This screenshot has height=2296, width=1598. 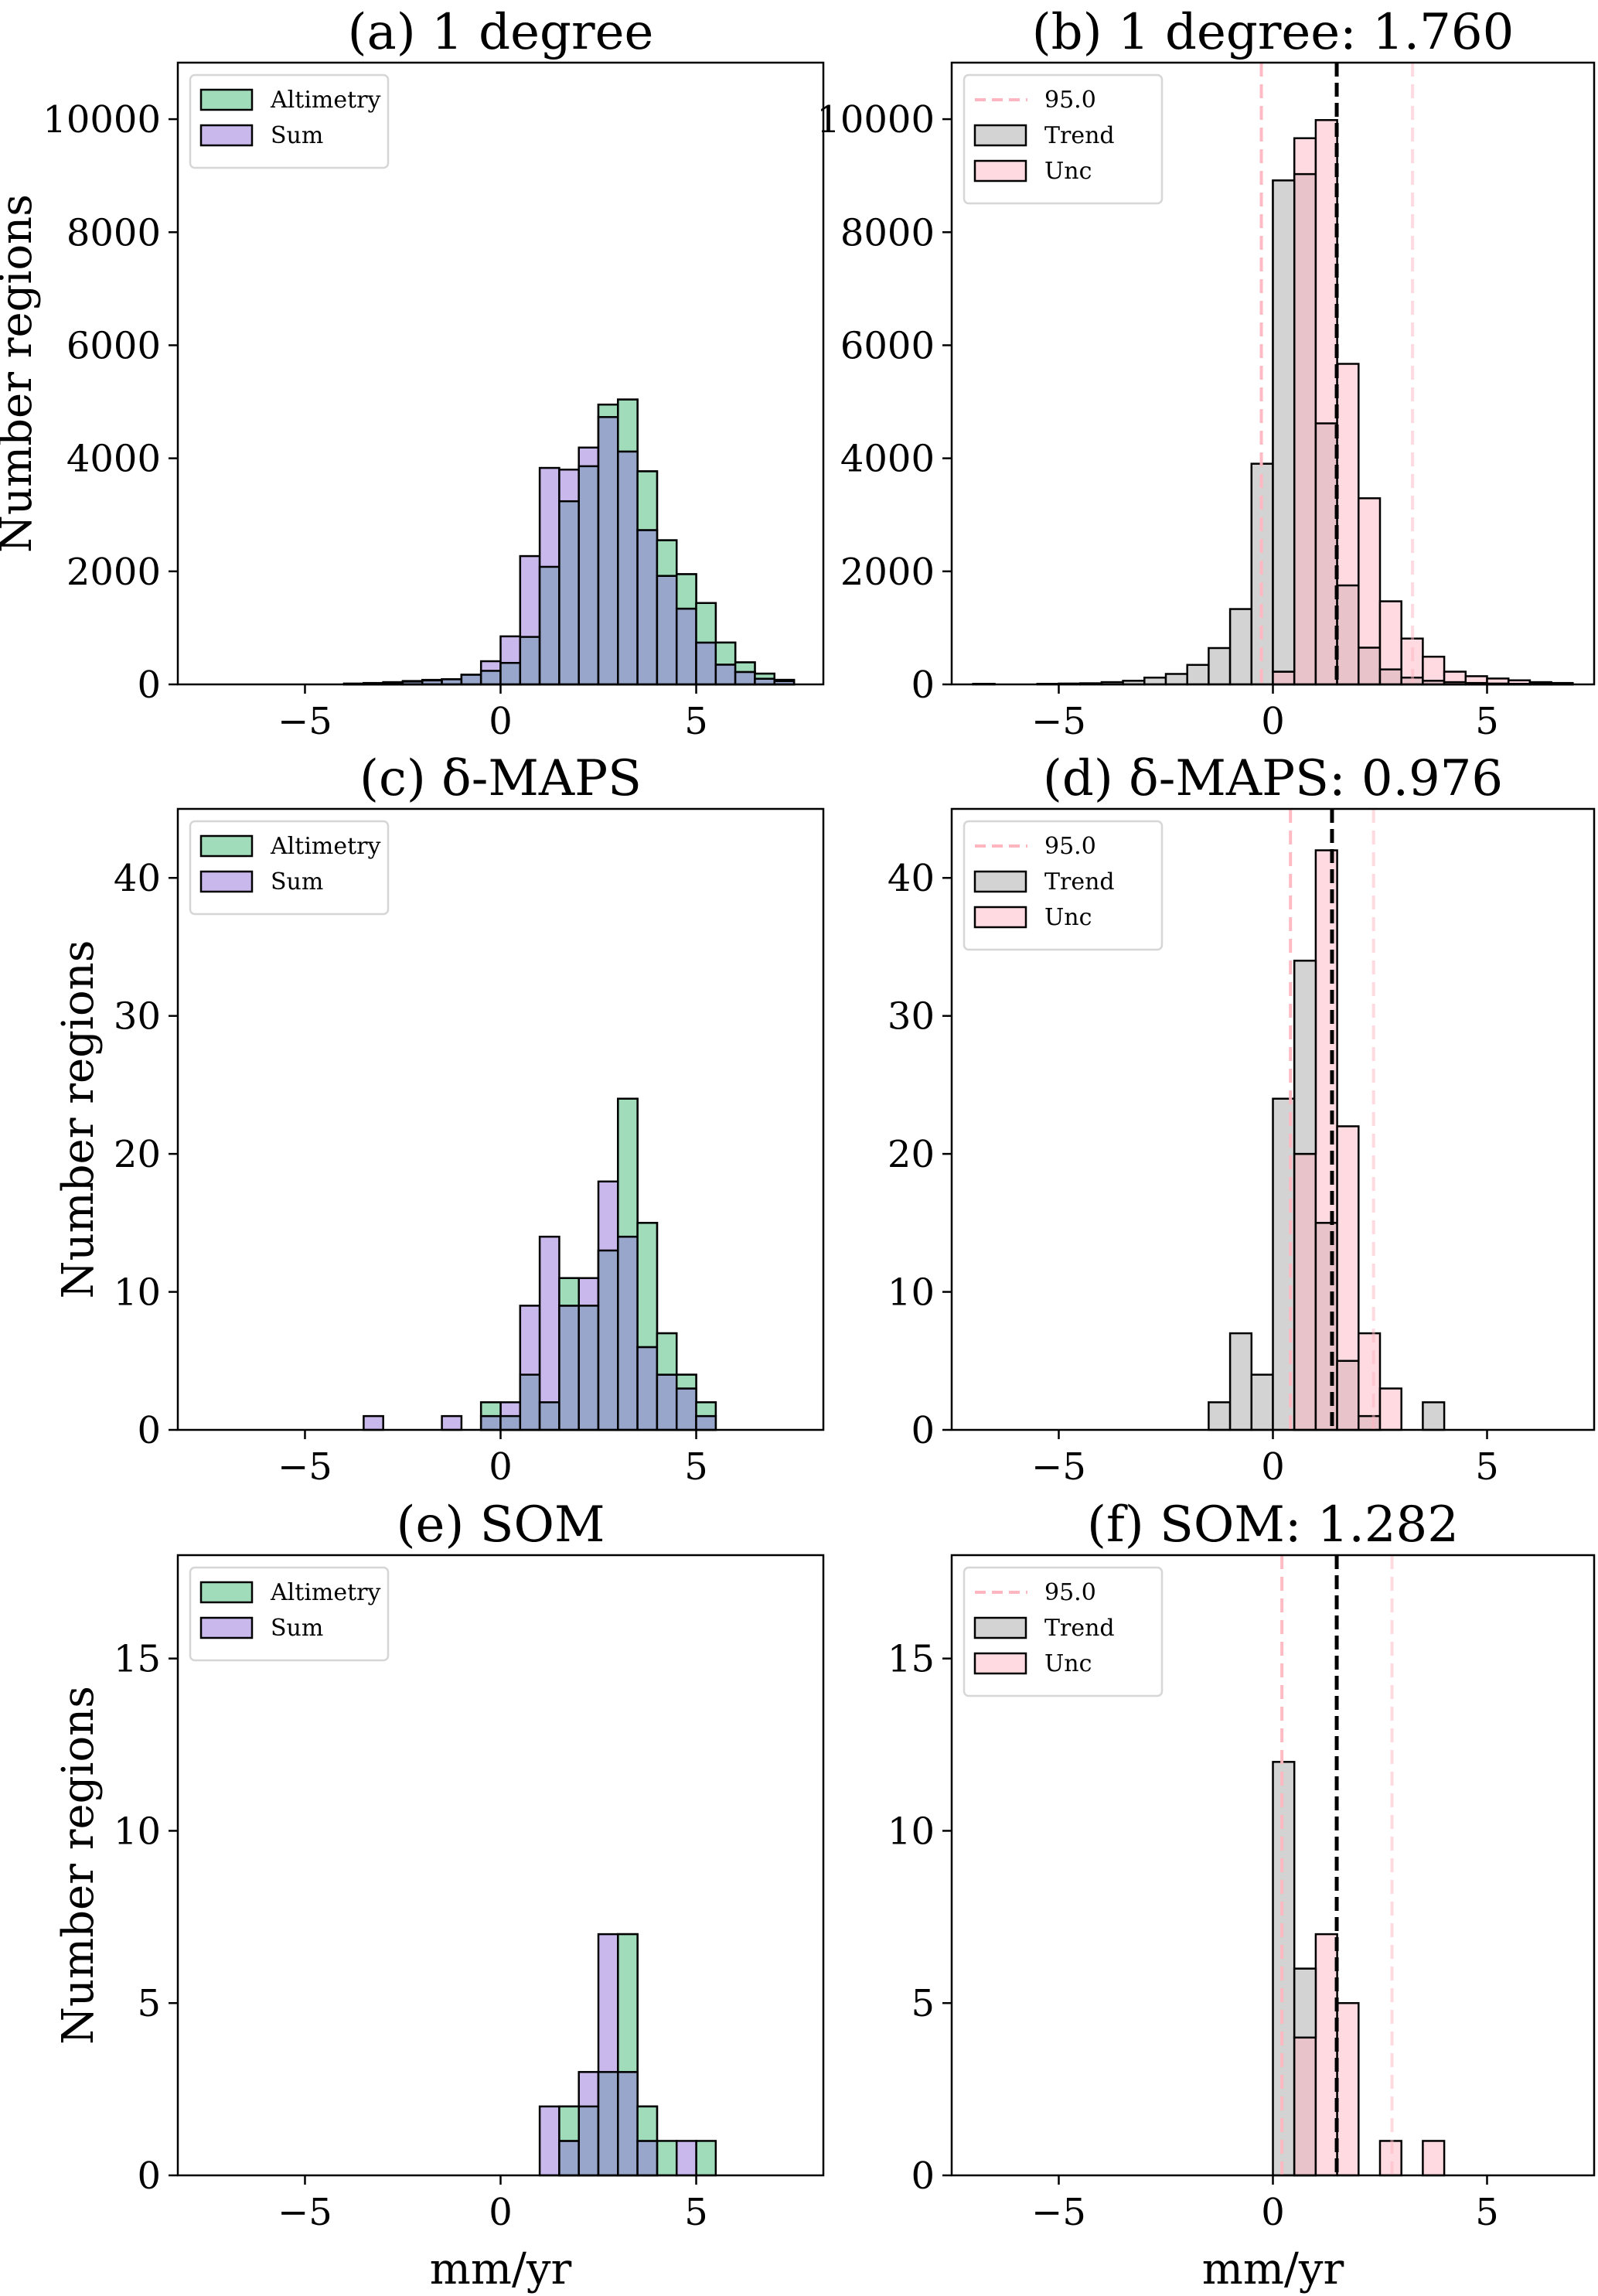 What do you see at coordinates (501, 2269) in the screenshot?
I see `x-axis-label: mm/yr` at bounding box center [501, 2269].